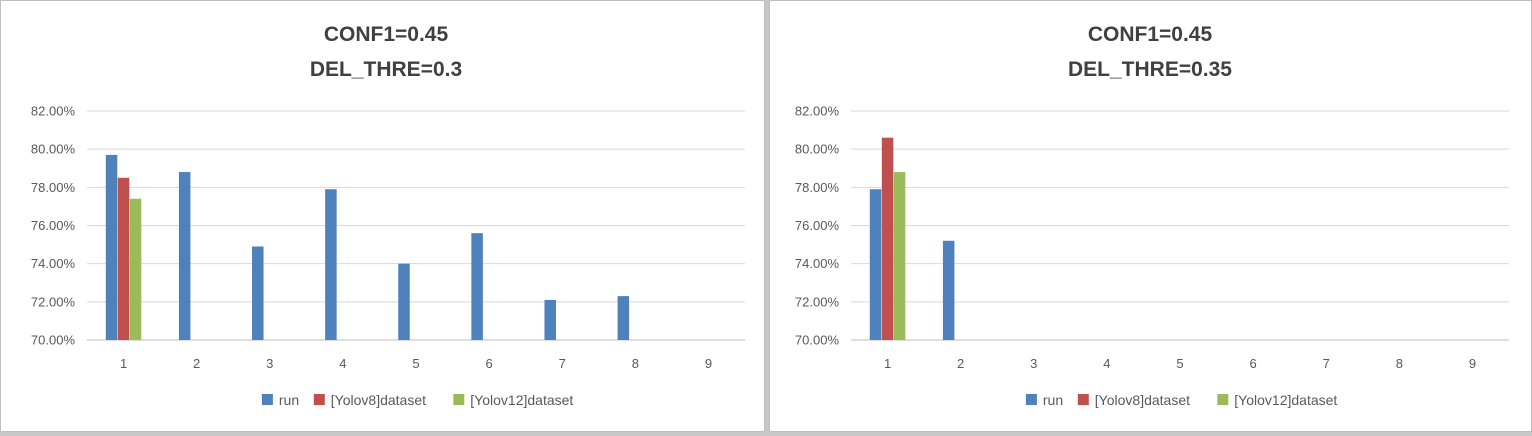 This screenshot has width=1532, height=436. Describe the element at coordinates (386, 69) in the screenshot. I see `chart-title-line: DEL_THRE=0.3` at that location.